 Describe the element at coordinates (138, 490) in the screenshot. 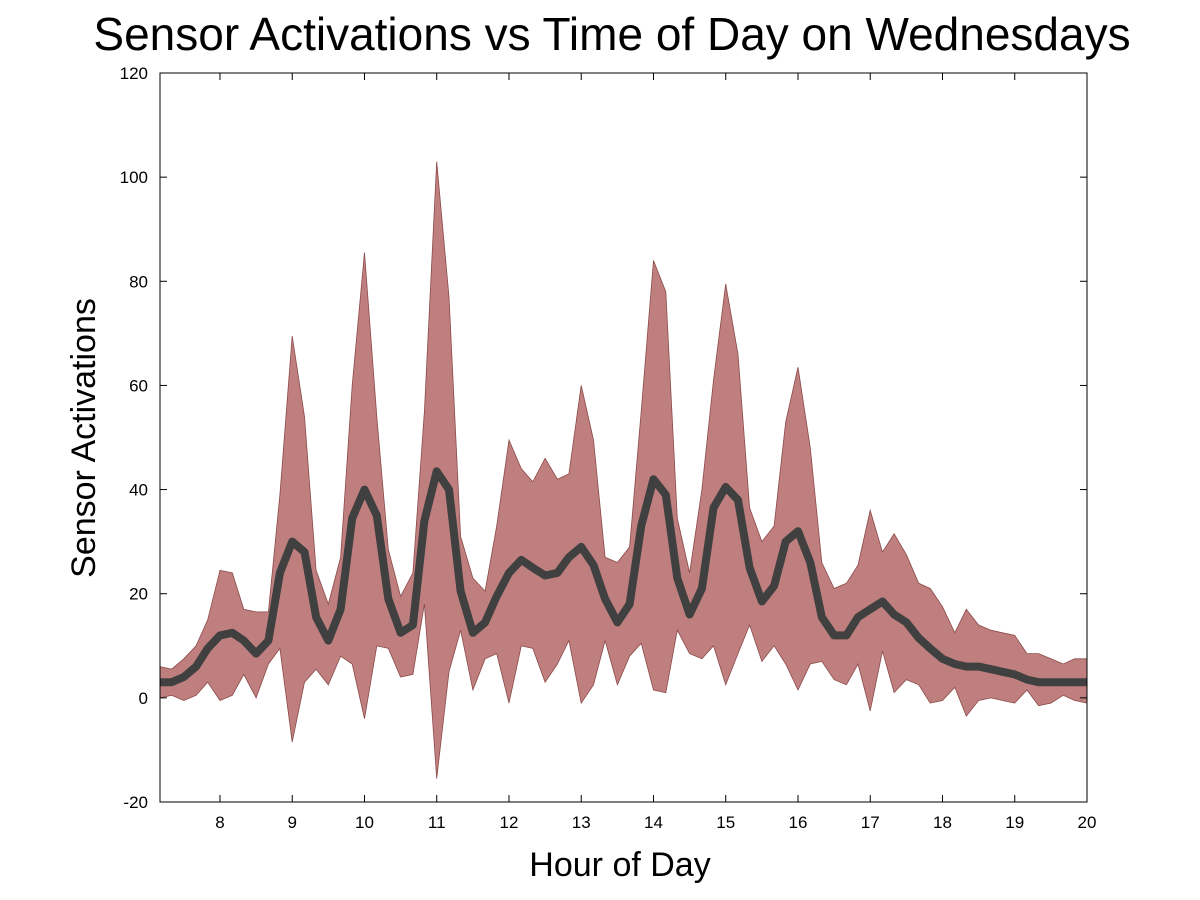

I see `y-tick-label: 40` at that location.